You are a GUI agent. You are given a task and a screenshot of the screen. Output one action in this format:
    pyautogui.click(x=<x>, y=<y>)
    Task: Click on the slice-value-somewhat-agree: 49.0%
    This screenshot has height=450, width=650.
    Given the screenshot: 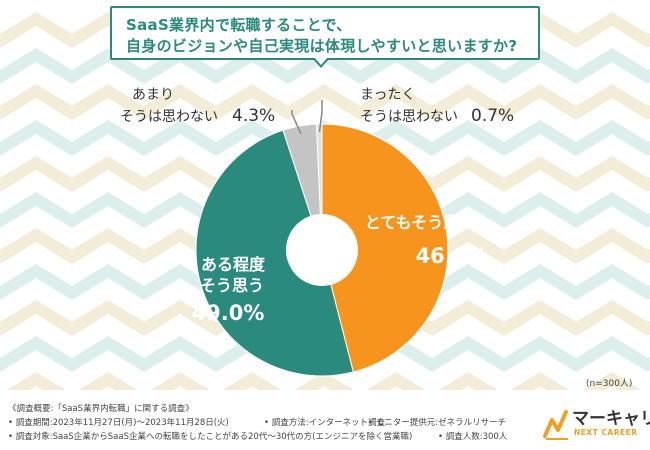 What is the action you would take?
    pyautogui.click(x=228, y=313)
    